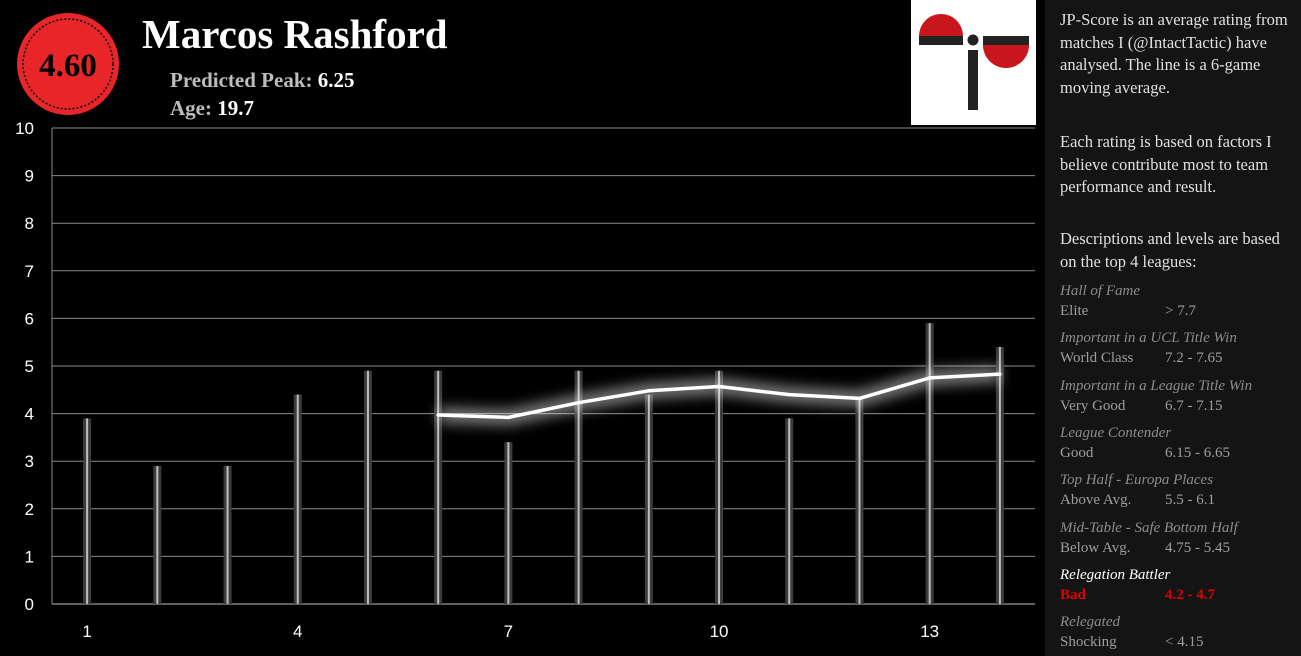  Describe the element at coordinates (29, 604) in the screenshot. I see `y-tick-label: 0` at that location.